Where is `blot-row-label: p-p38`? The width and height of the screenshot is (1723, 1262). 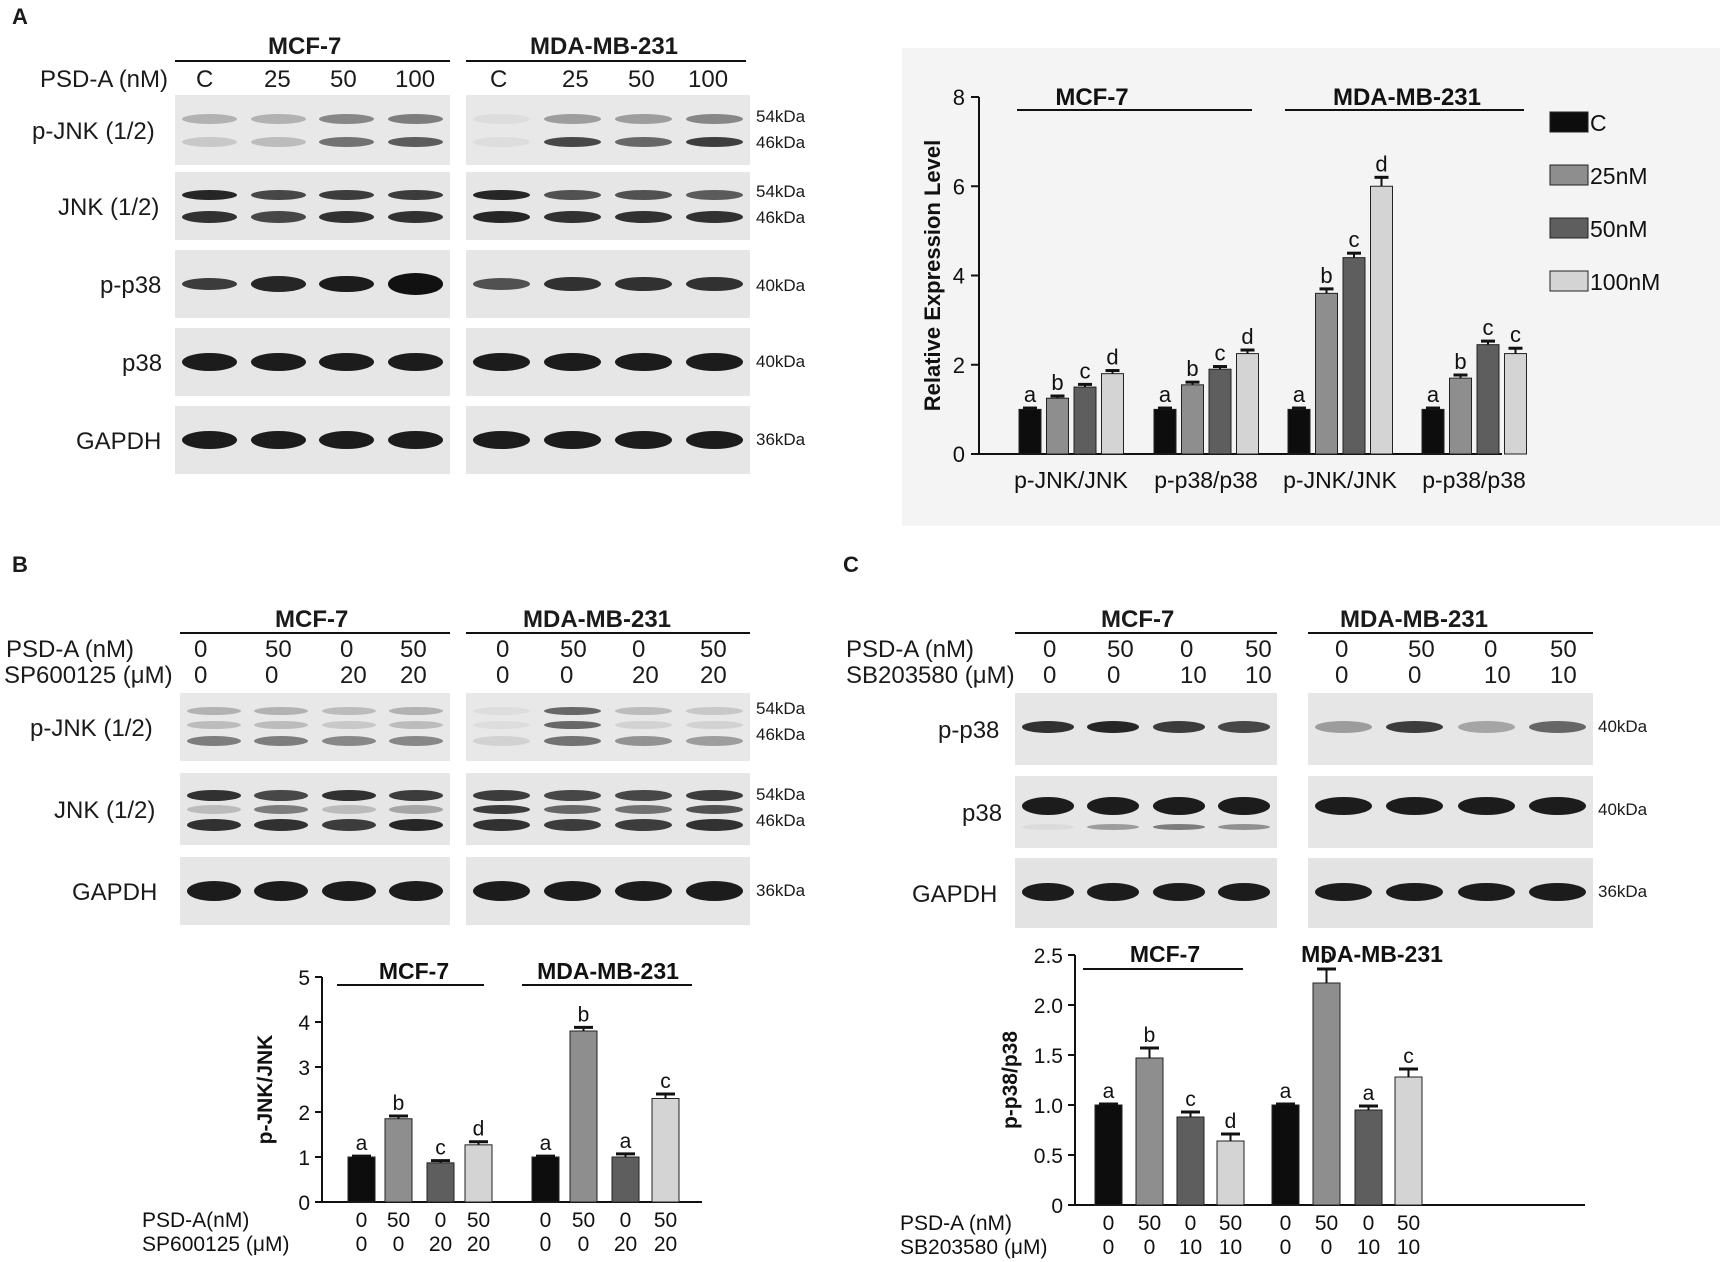 blot-row-label: p-p38 is located at coordinates (131, 285).